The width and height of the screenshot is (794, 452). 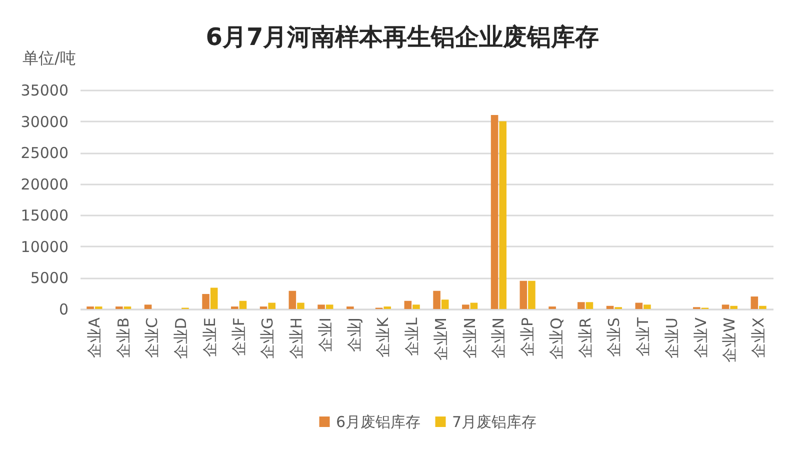 I want to click on y-tick-label: 15000, so click(x=44, y=215).